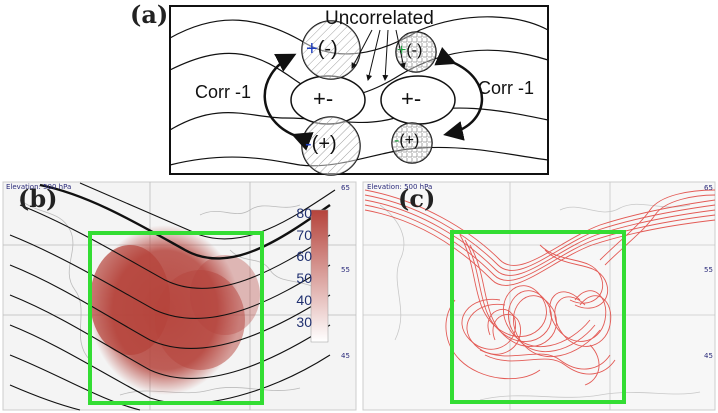 This screenshot has width=718, height=413. Describe the element at coordinates (708, 270) in the screenshot. I see `panel-c-lat-55: 55` at that location.